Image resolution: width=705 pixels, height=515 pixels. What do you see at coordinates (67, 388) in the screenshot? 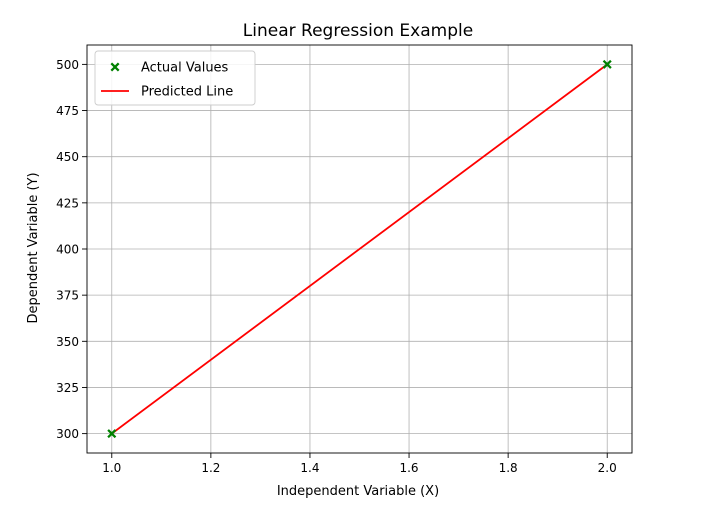
I see `y-tick-label: 325` at bounding box center [67, 388].